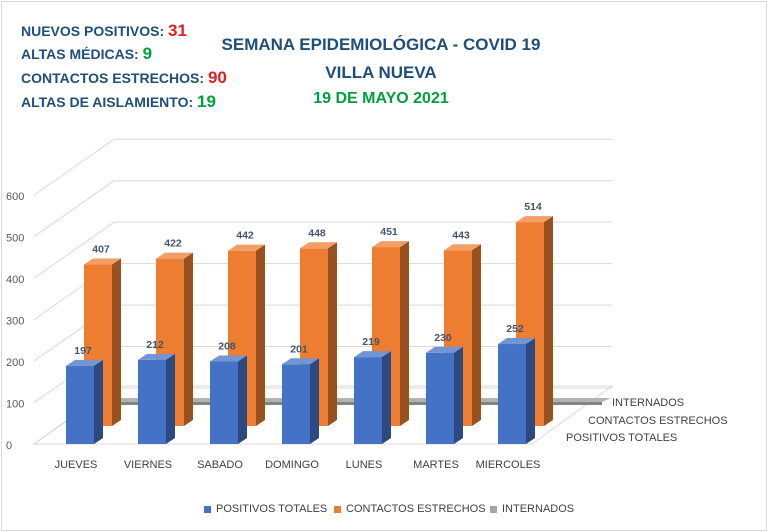 Image resolution: width=768 pixels, height=532 pixels. I want to click on stat-altas-aislamiento: ALTAS DE AISLAMIENTO: 19, so click(118, 102).